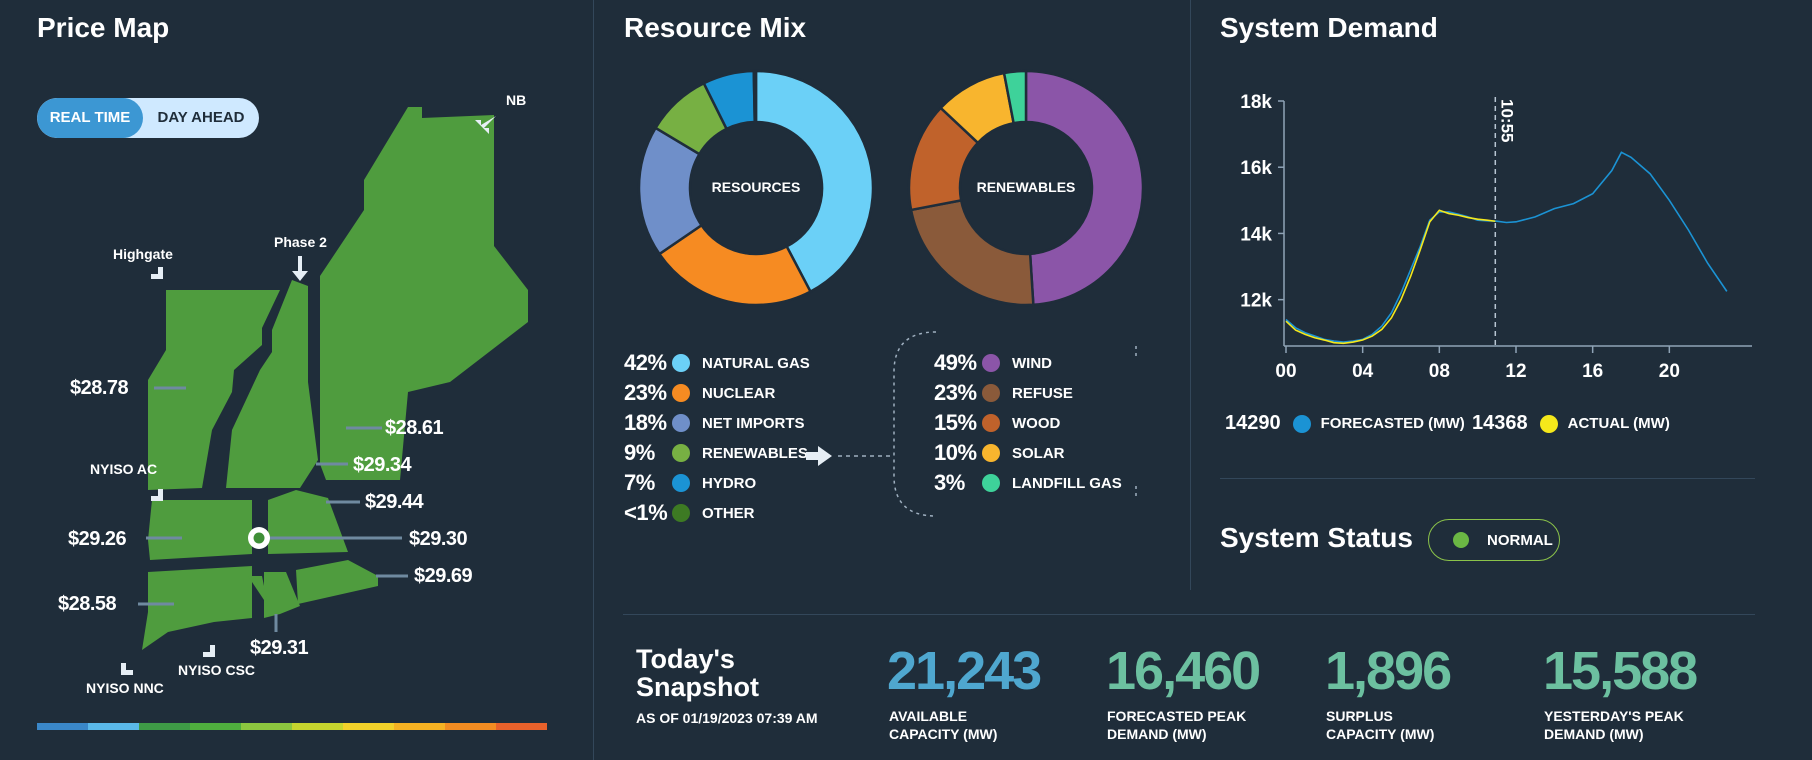 The image size is (1812, 760). I want to click on resources-legend-item: 9% RENEWABLES, so click(716, 453).